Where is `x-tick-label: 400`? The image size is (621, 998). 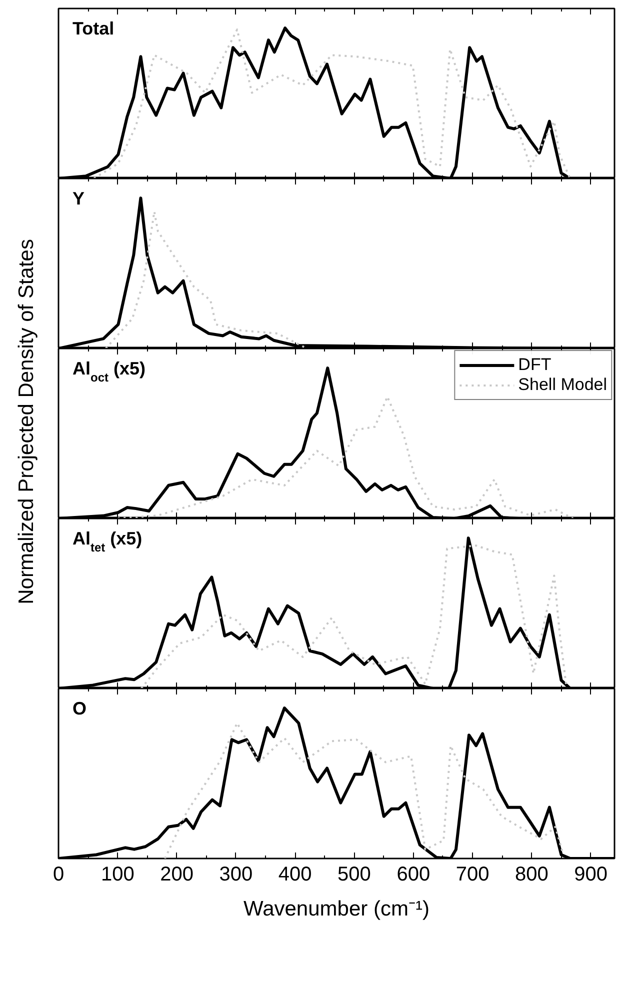
x-tick-label: 400 is located at coordinates (295, 875).